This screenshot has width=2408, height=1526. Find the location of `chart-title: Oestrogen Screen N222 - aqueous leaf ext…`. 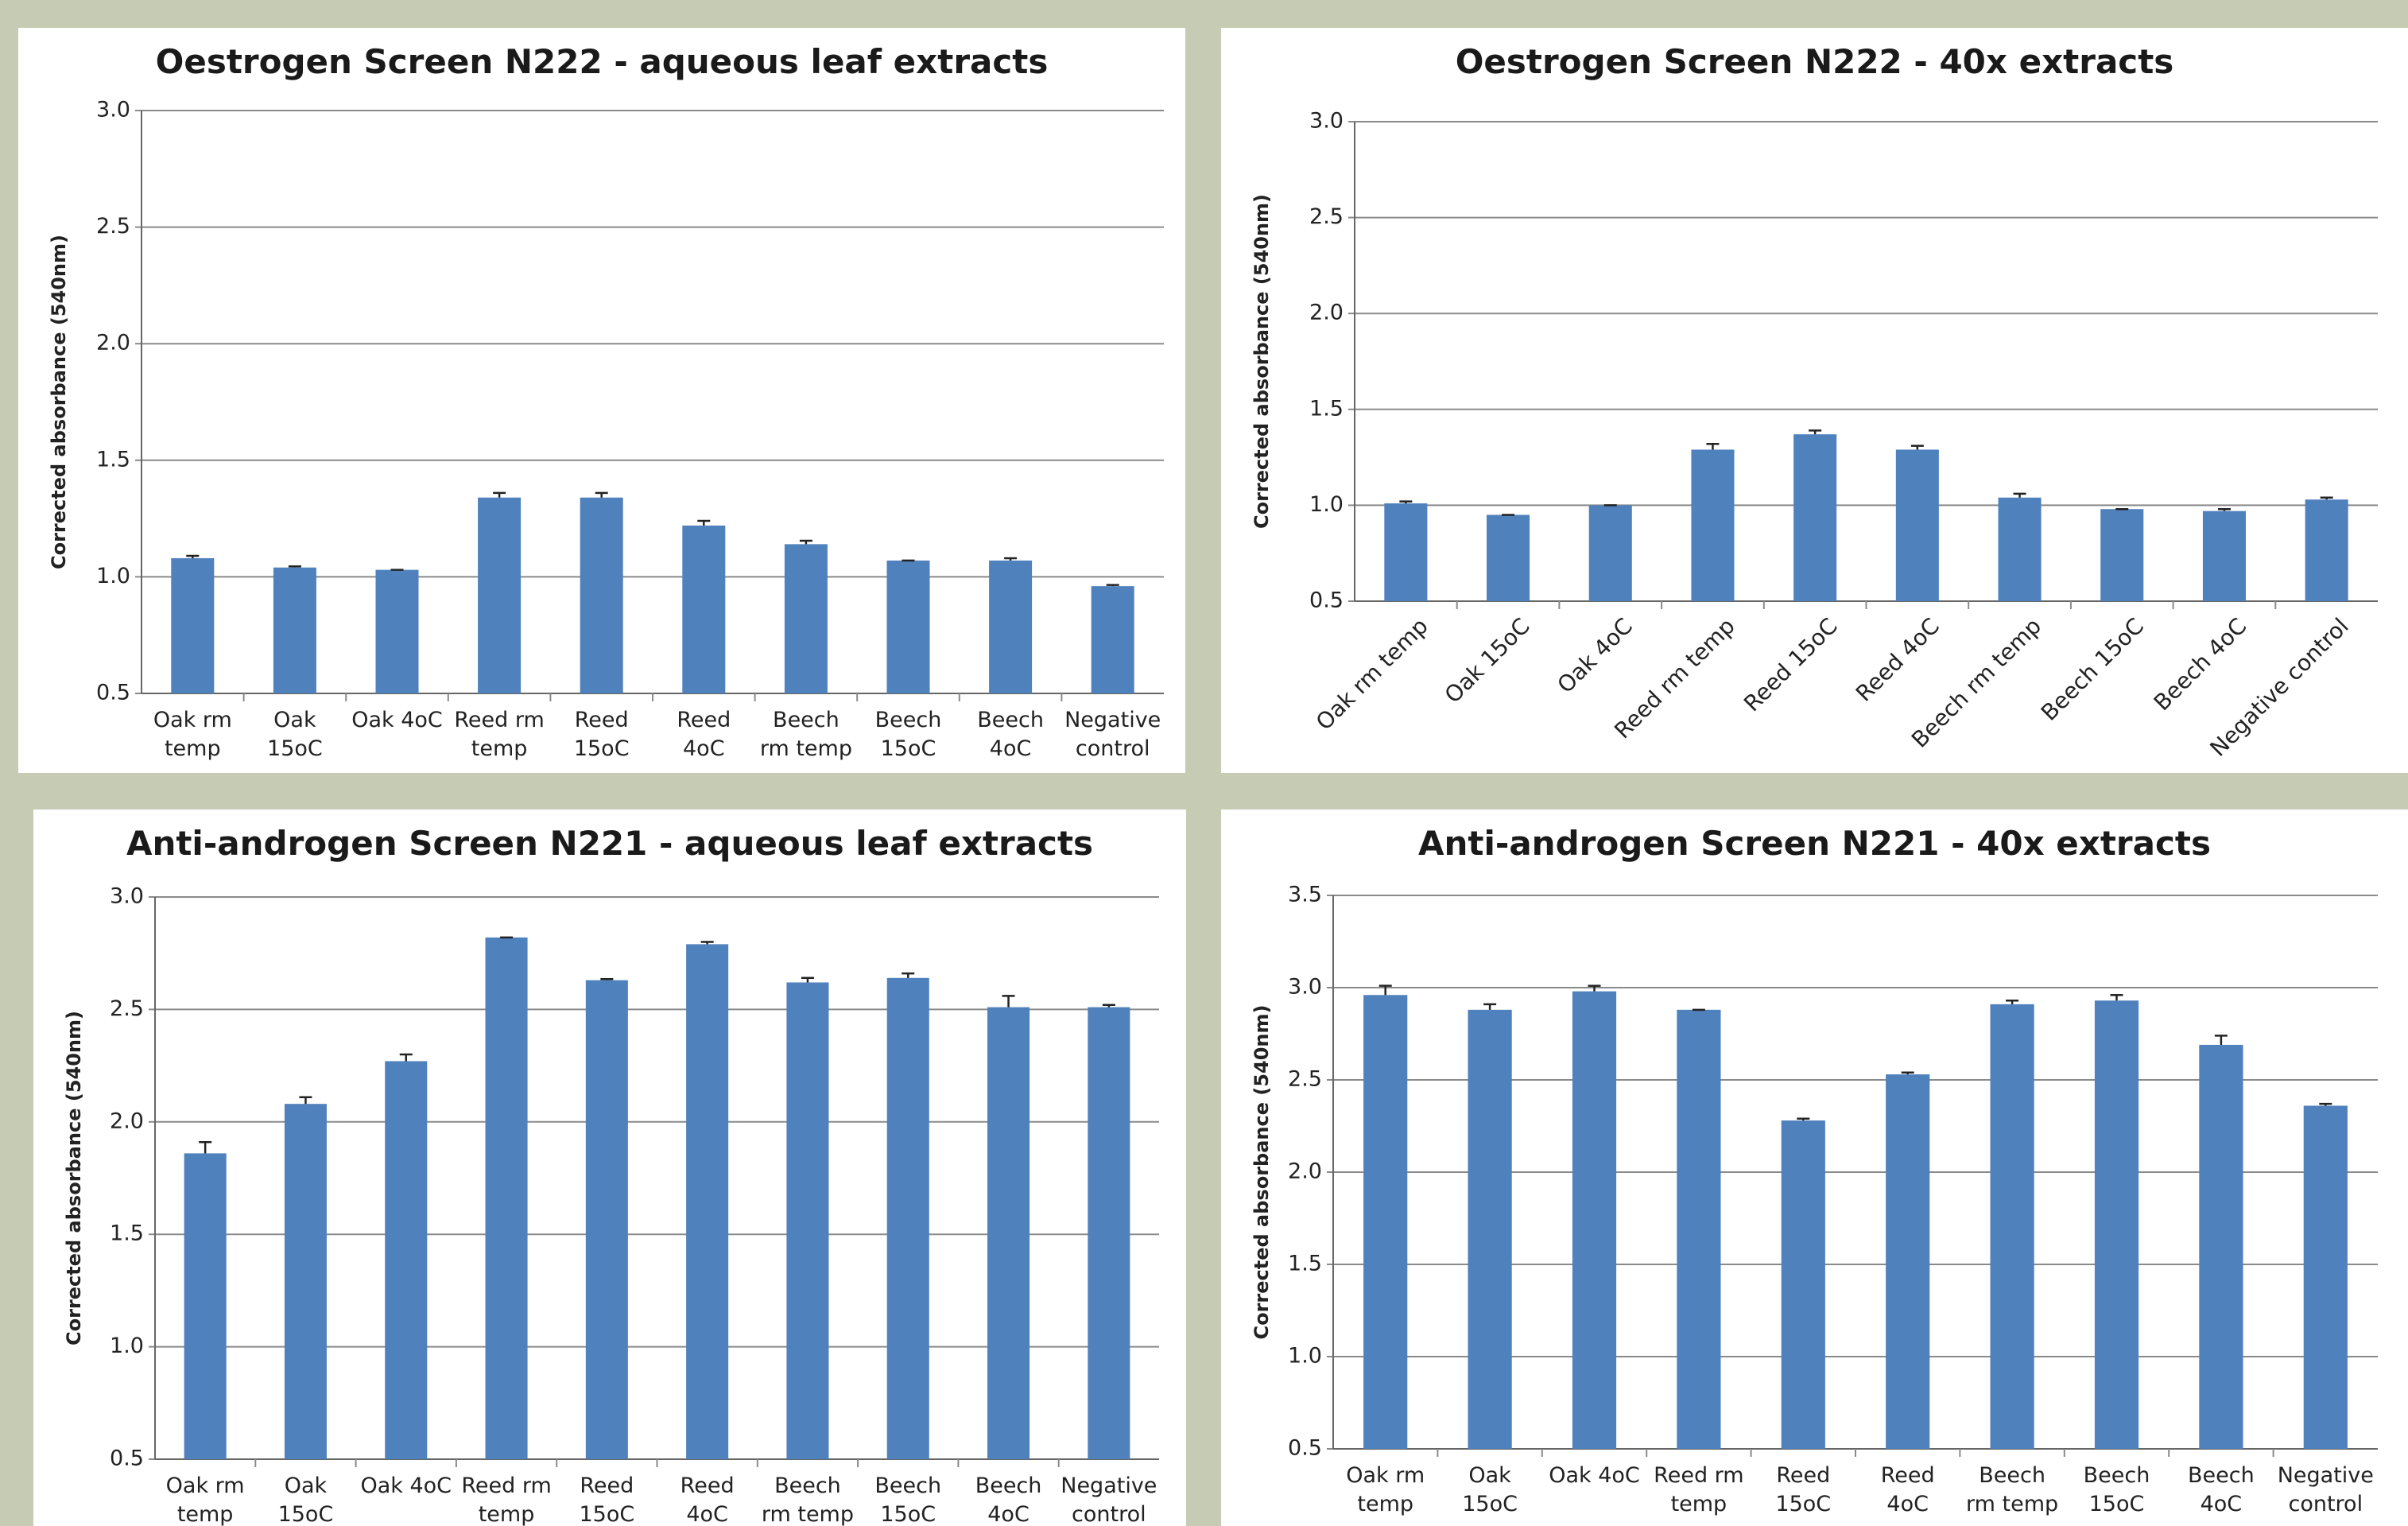

chart-title: Oestrogen Screen N222 - aqueous leaf ext… is located at coordinates (602, 62).